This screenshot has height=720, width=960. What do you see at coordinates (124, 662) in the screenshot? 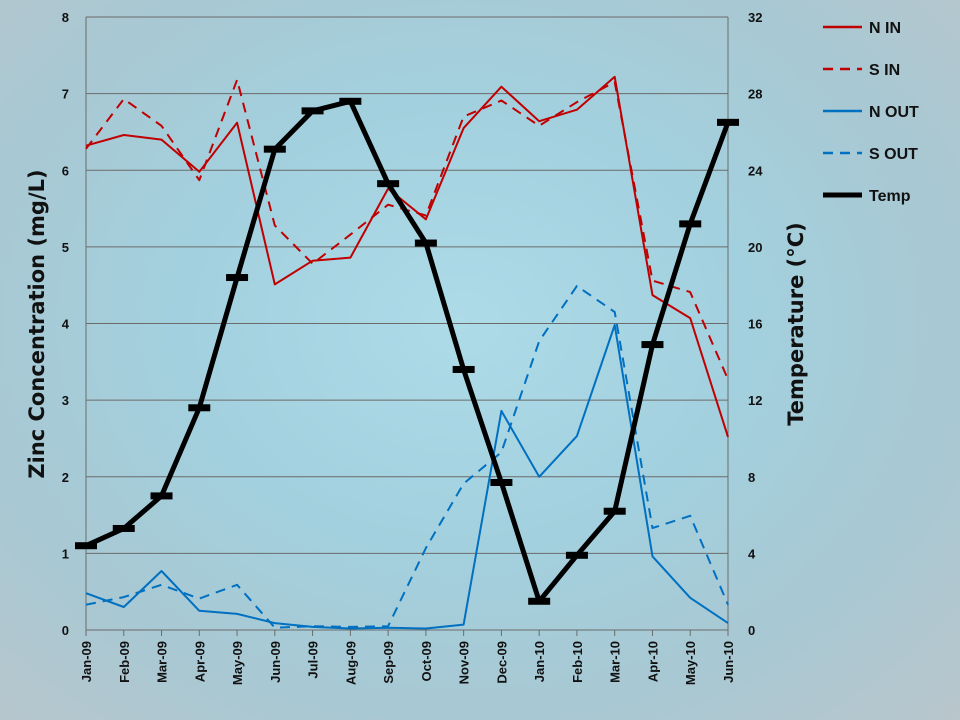
I see `x-tick-label: Feb-09` at bounding box center [124, 662].